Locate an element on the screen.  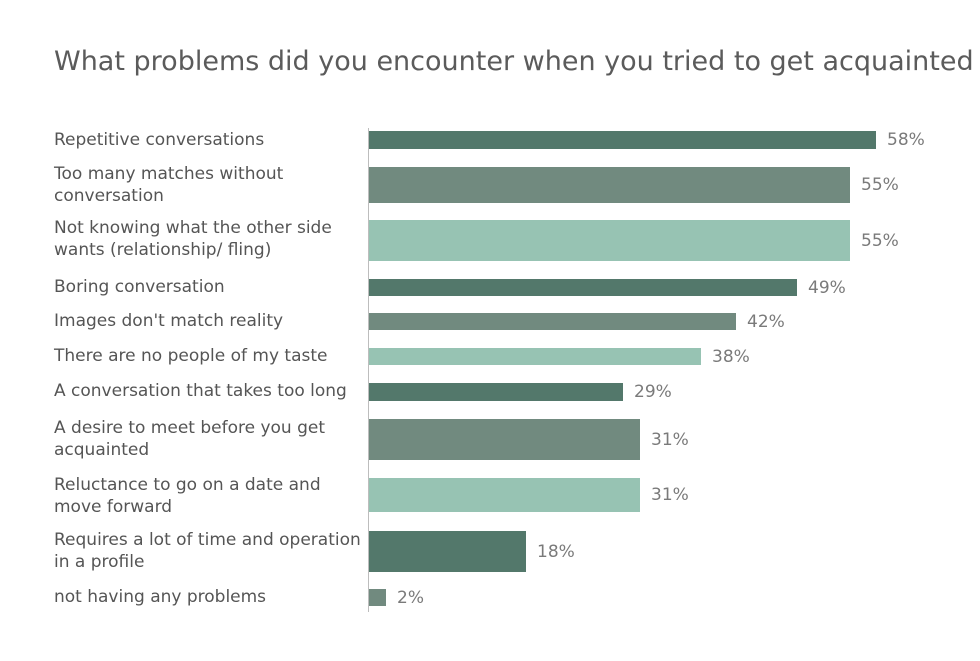
category-label: Boring conversation is located at coordinates (139, 287).